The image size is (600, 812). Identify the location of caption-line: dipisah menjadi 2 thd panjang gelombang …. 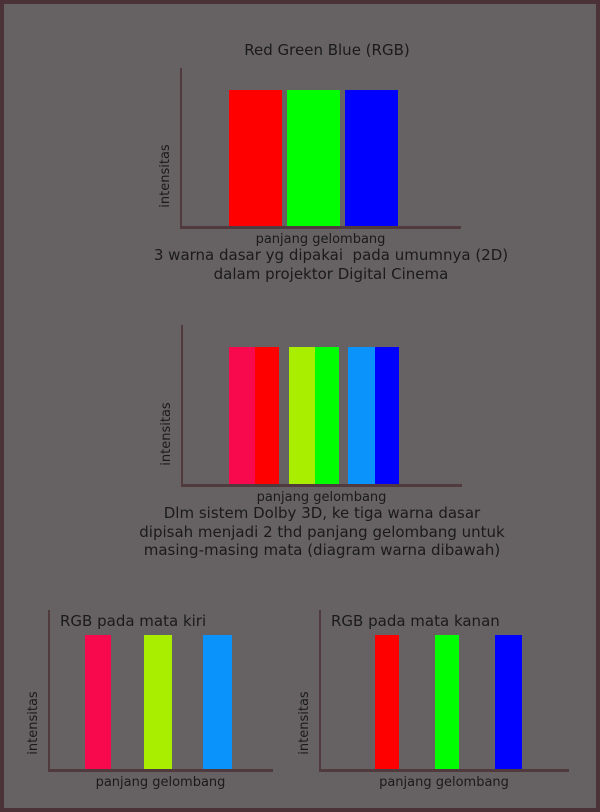
(322, 531).